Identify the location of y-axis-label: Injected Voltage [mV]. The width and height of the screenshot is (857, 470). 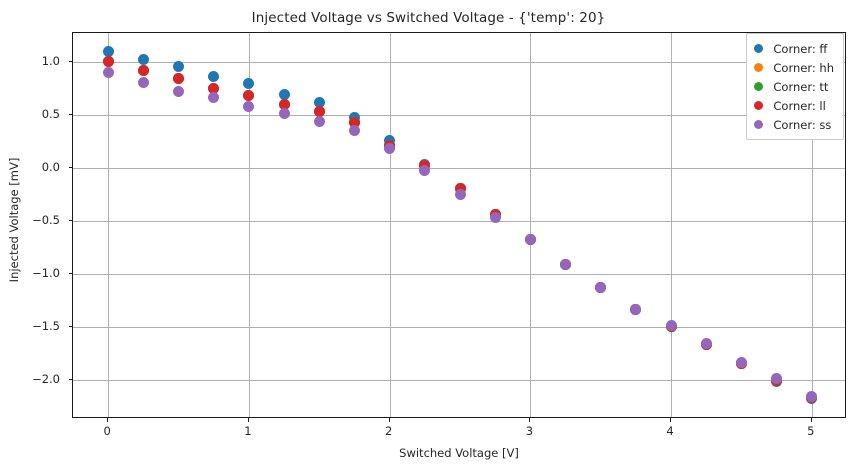
(14, 220).